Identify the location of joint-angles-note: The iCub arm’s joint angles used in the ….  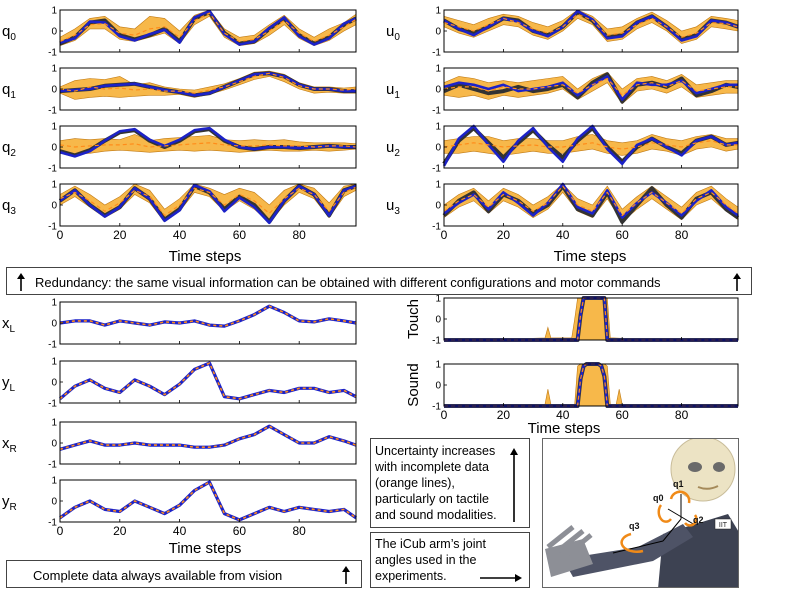
(450, 560).